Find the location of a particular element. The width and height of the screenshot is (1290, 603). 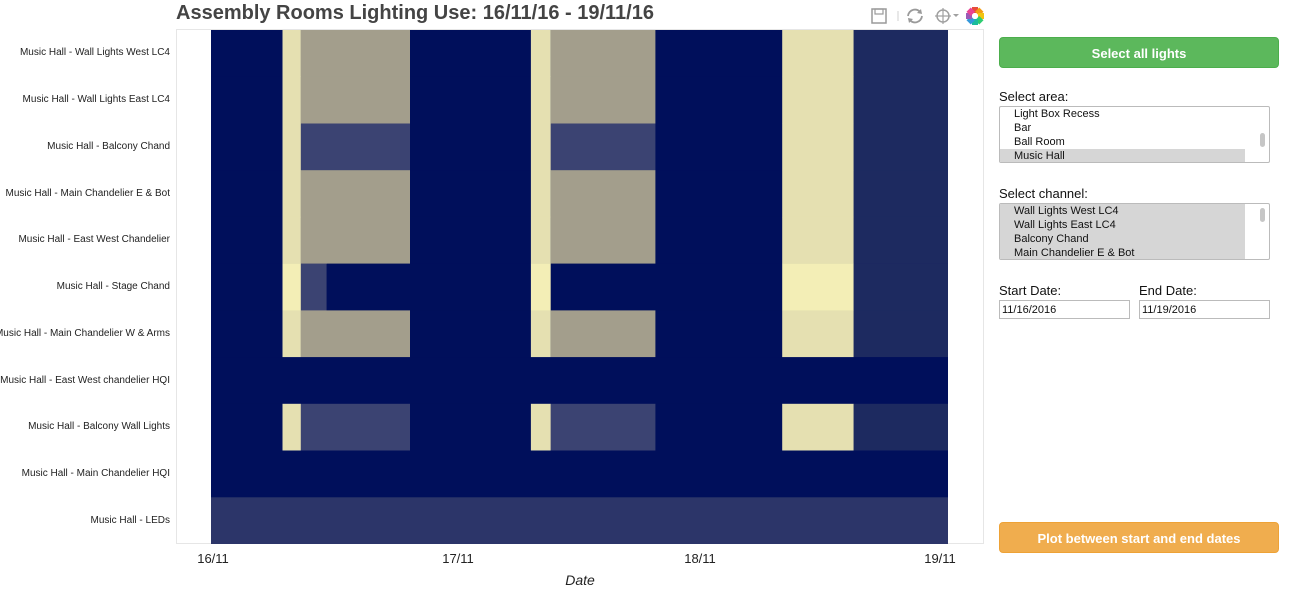

reset-icon is located at coordinates (915, 16).